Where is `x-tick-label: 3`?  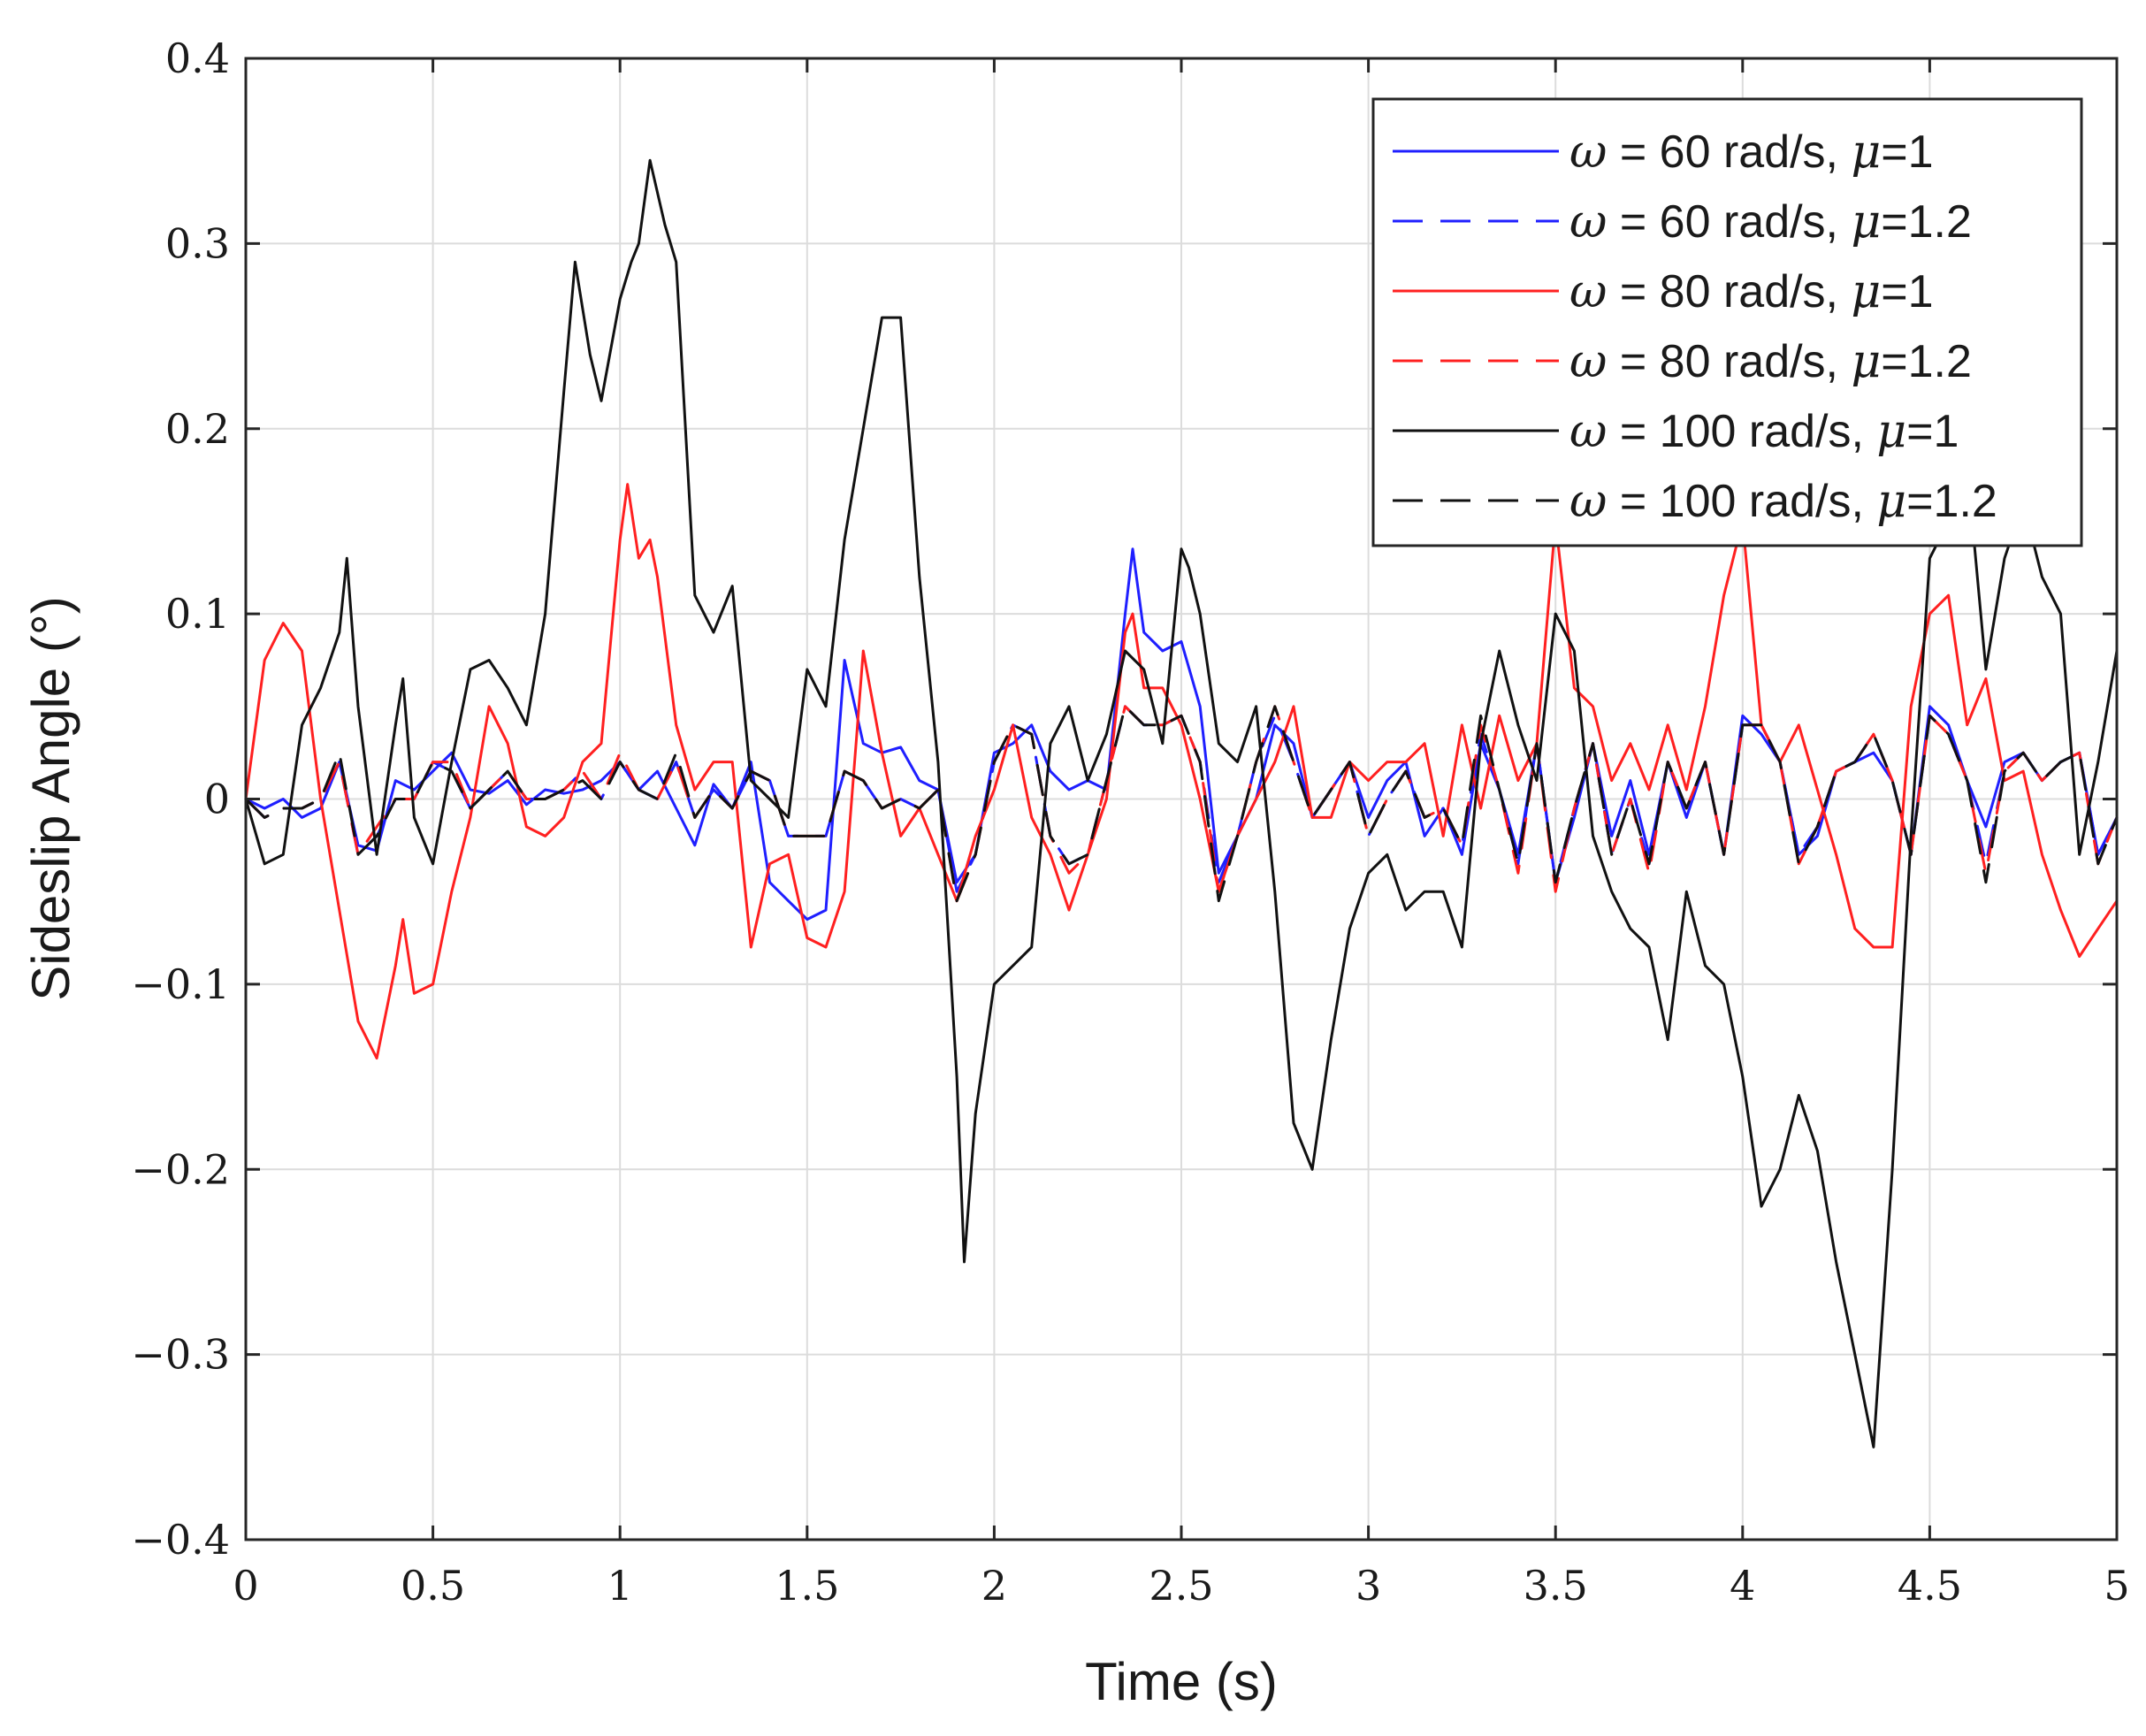 x-tick-label: 3 is located at coordinates (1368, 1586).